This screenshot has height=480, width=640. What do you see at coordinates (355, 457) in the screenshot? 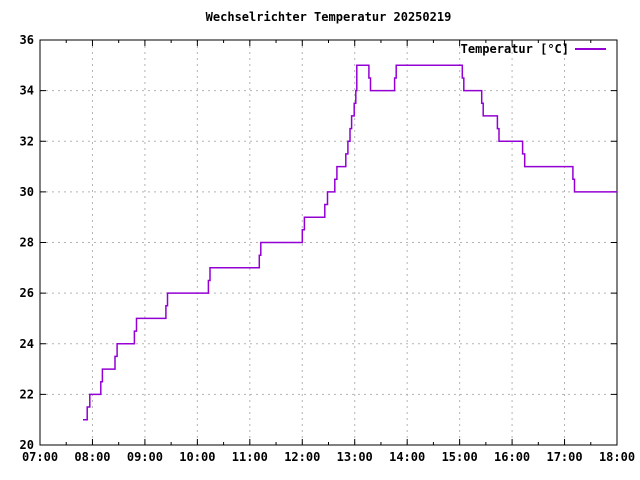
I see `x-tick-label: 13:00` at bounding box center [355, 457].